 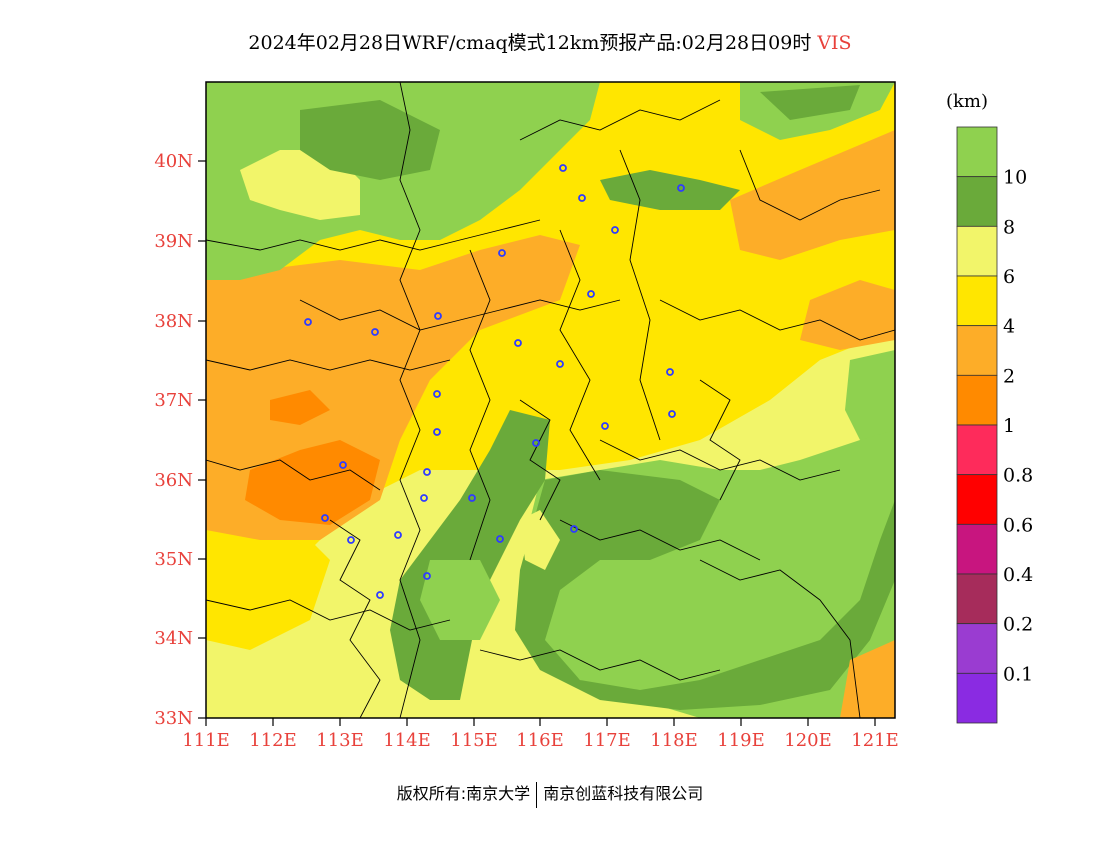 I want to click on zone-1-2-core, so click(x=312, y=482).